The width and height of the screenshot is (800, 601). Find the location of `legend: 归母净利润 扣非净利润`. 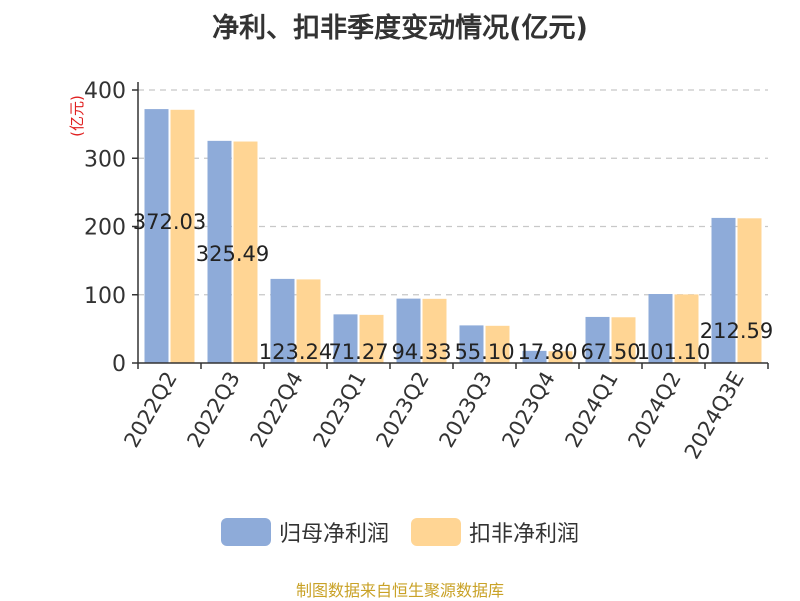

legend: 归母净利润 扣非净利润 is located at coordinates (400, 532).